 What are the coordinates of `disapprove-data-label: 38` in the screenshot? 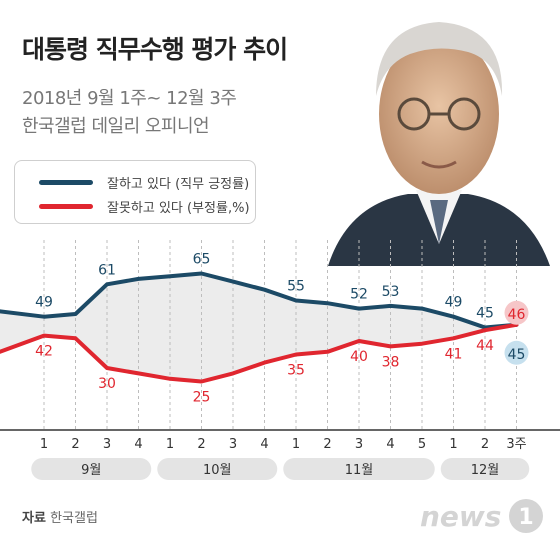 It's located at (391, 362).